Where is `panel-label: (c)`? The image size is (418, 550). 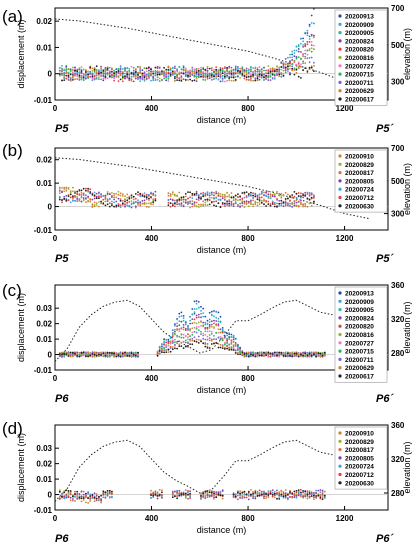
panel-label: (c) is located at coordinates (12, 290).